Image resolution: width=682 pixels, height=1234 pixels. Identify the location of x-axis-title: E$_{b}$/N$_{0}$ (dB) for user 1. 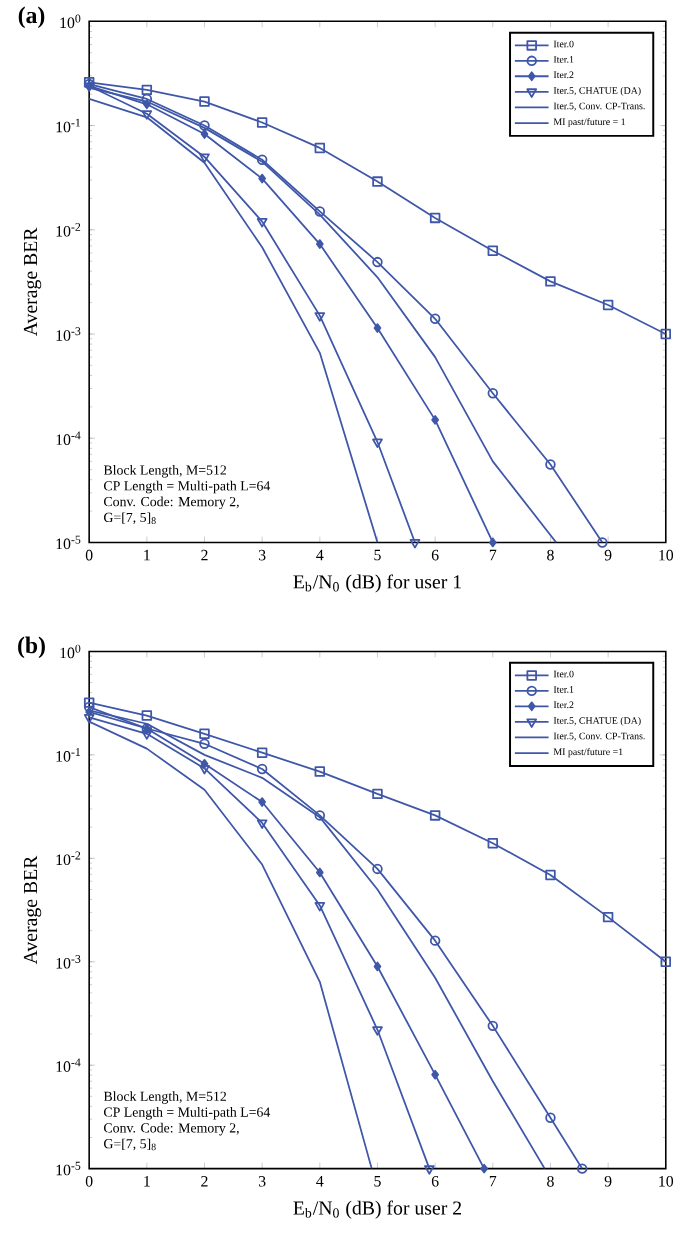
(377, 583).